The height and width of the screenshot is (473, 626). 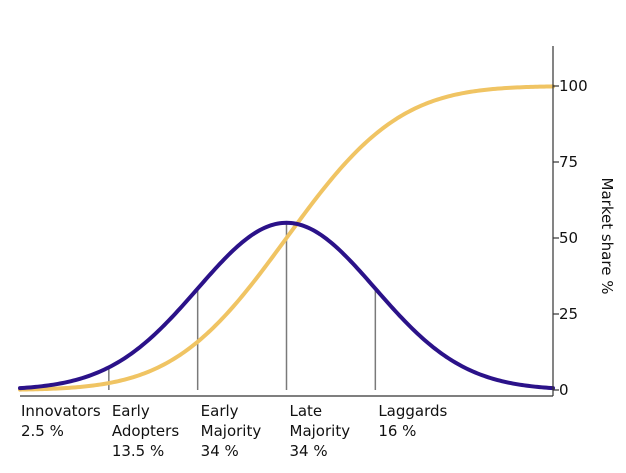 What do you see at coordinates (138, 451) in the screenshot?
I see `category-label: 13.5 %` at bounding box center [138, 451].